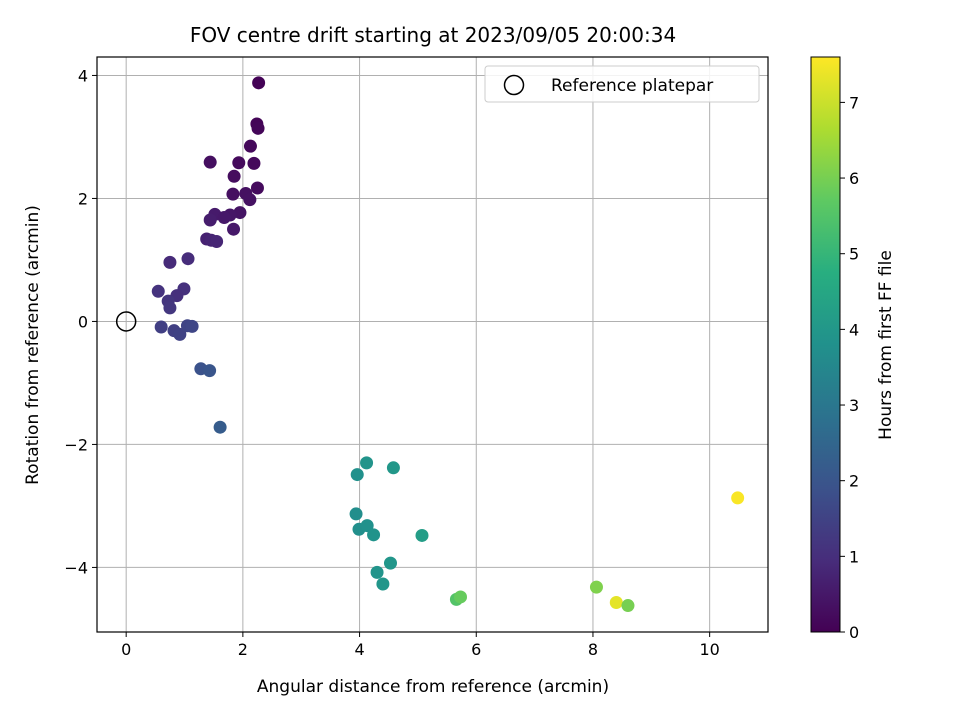  I want to click on reference-platepar-point, so click(126, 321).